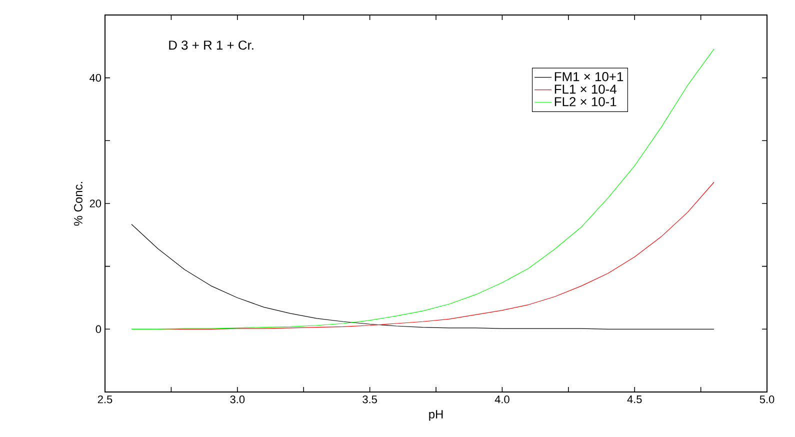 Image resolution: width=795 pixels, height=437 pixels. Describe the element at coordinates (211, 45) in the screenshot. I see `annotation: D 3 + R 1 + Cr.` at that location.